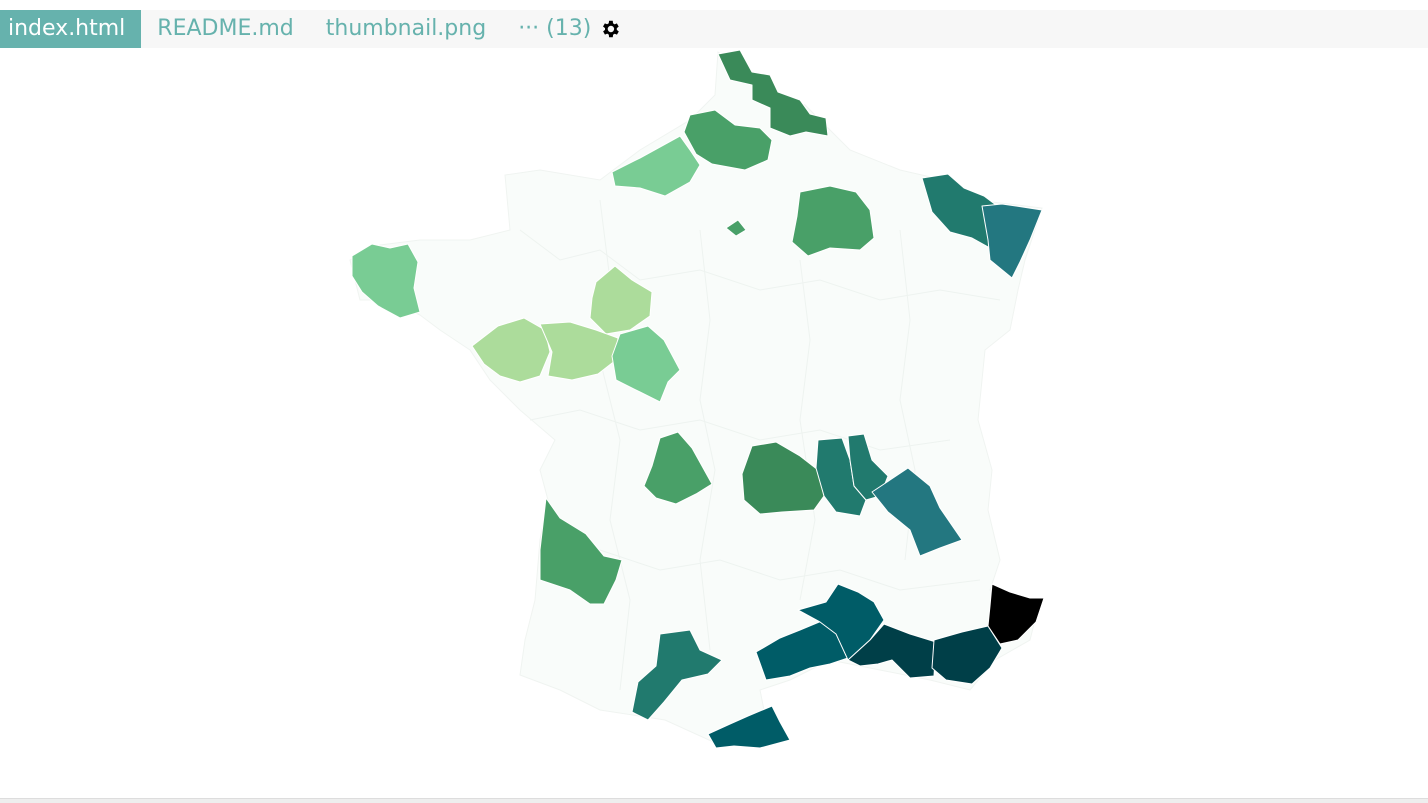  What do you see at coordinates (611, 29) in the screenshot?
I see `gear-icon` at bounding box center [611, 29].